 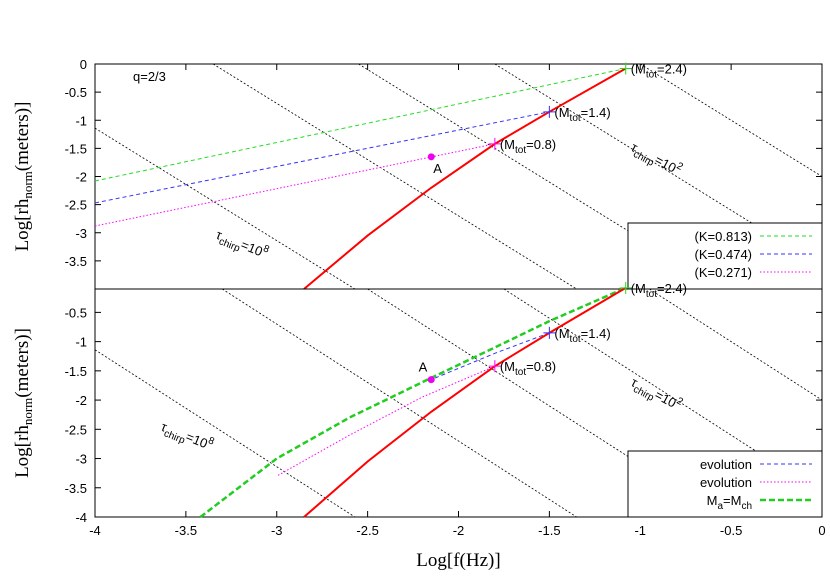 What do you see at coordinates (76, 92) in the screenshot?
I see `y-tick-label: -0.5` at bounding box center [76, 92].